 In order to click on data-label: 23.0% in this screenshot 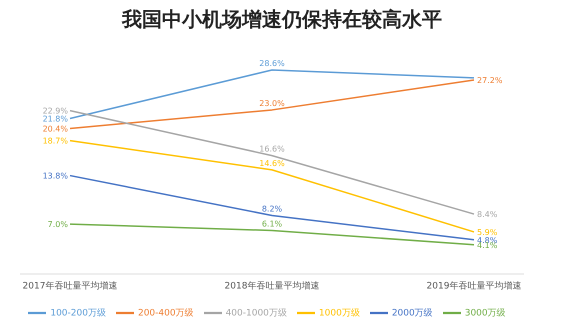, I will do `click(272, 103)`.